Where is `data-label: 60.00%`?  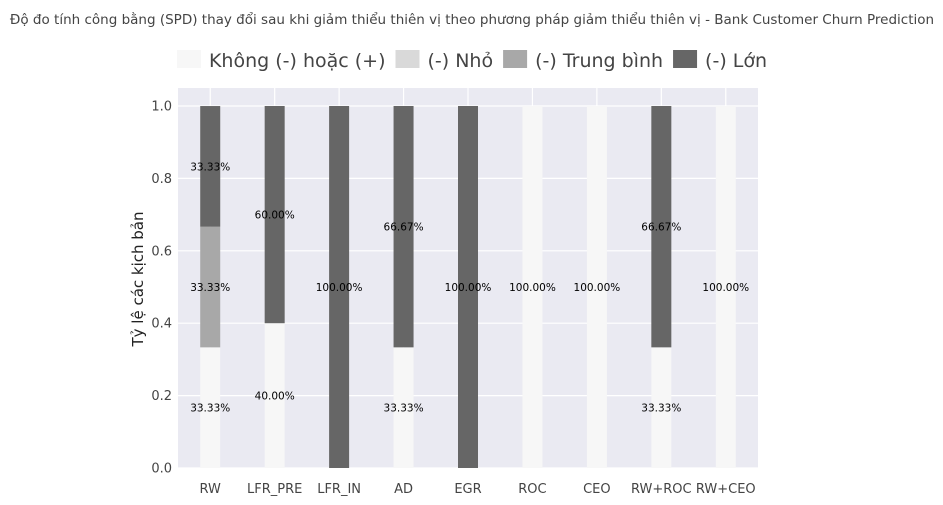
data-label: 60.00% is located at coordinates (275, 216).